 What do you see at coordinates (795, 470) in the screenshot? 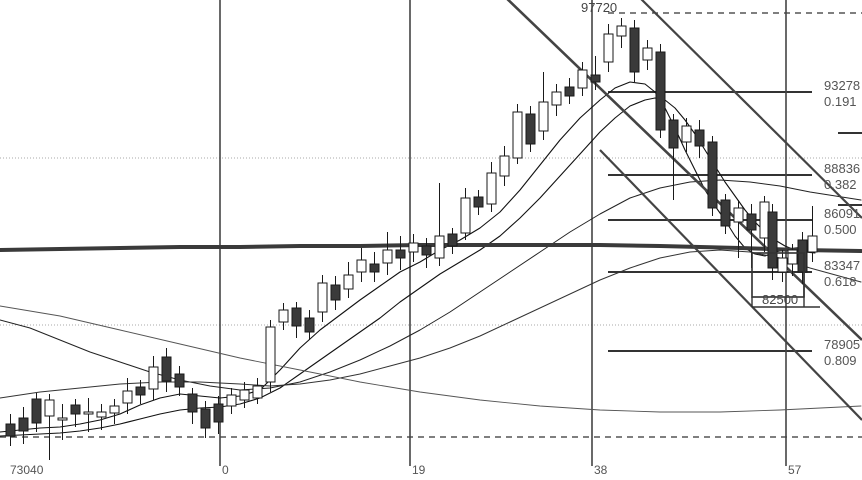
I see `x-axis-tick-4: 57` at bounding box center [795, 470].